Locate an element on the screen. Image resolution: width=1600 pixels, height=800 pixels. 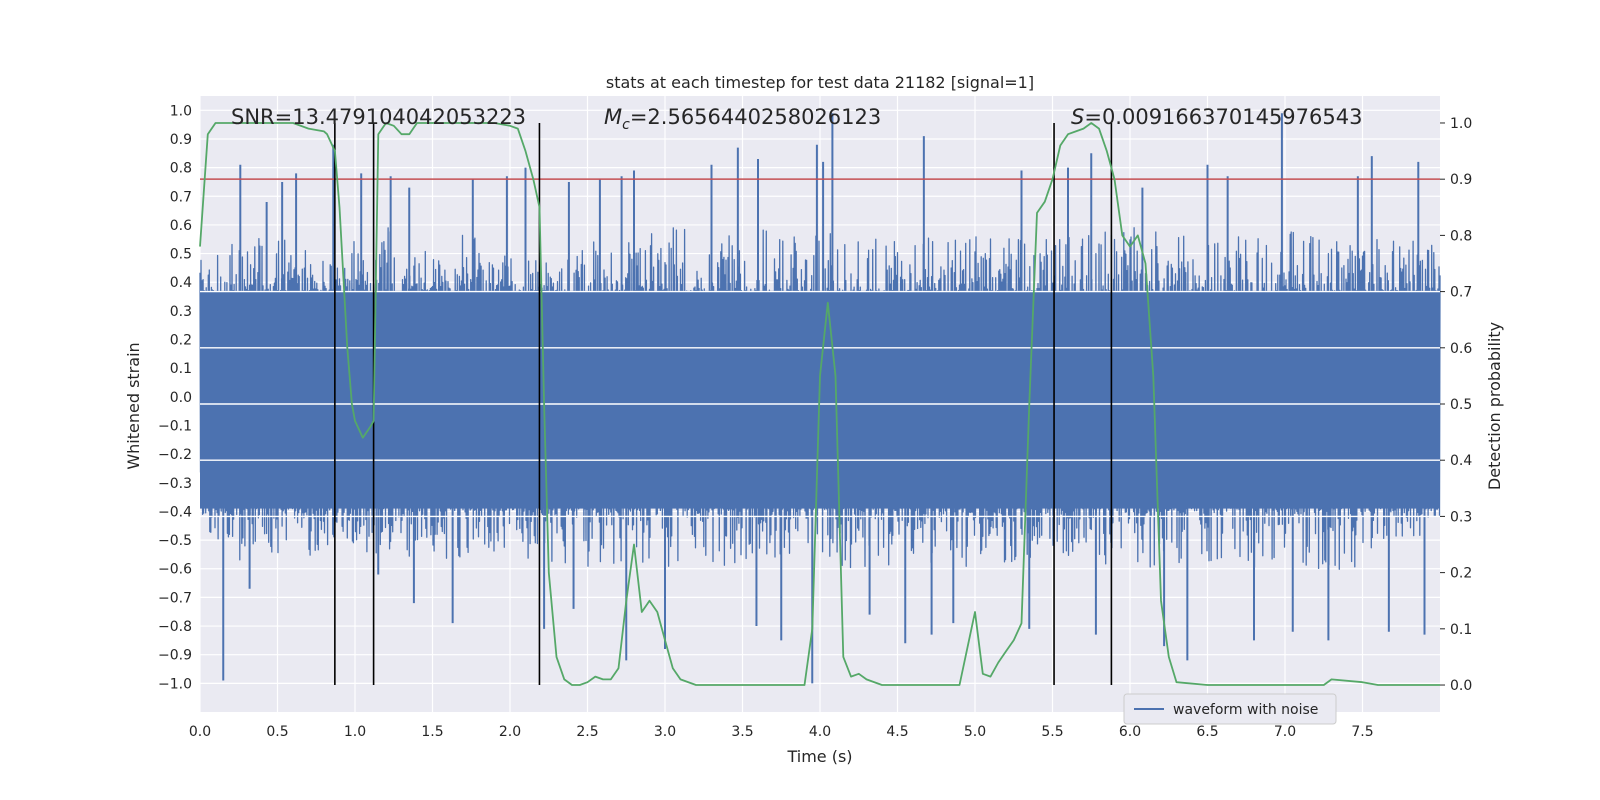
y2-tick-label: 0.8 is located at coordinates (1461, 236).